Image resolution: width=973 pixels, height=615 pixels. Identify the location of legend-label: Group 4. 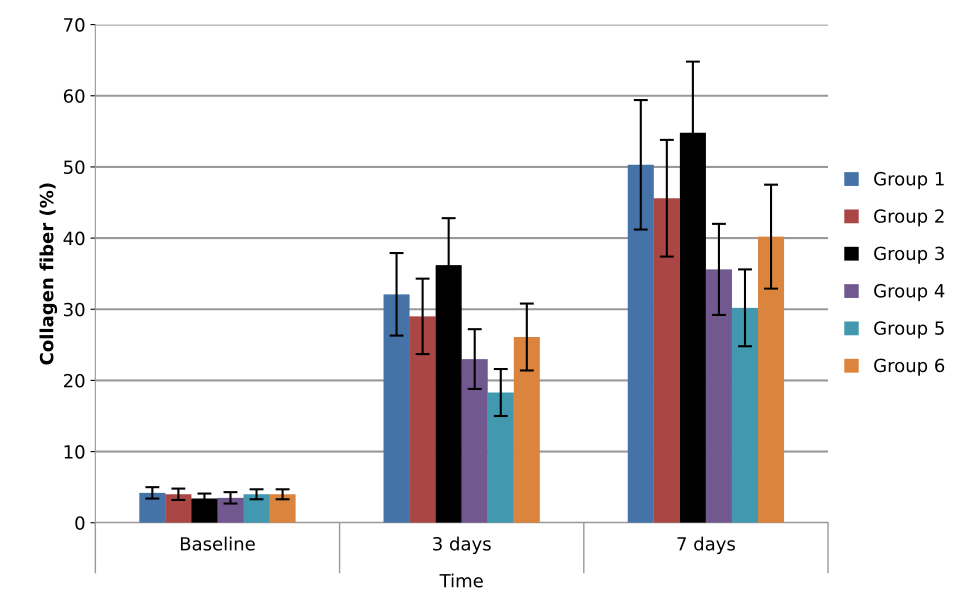
(909, 293).